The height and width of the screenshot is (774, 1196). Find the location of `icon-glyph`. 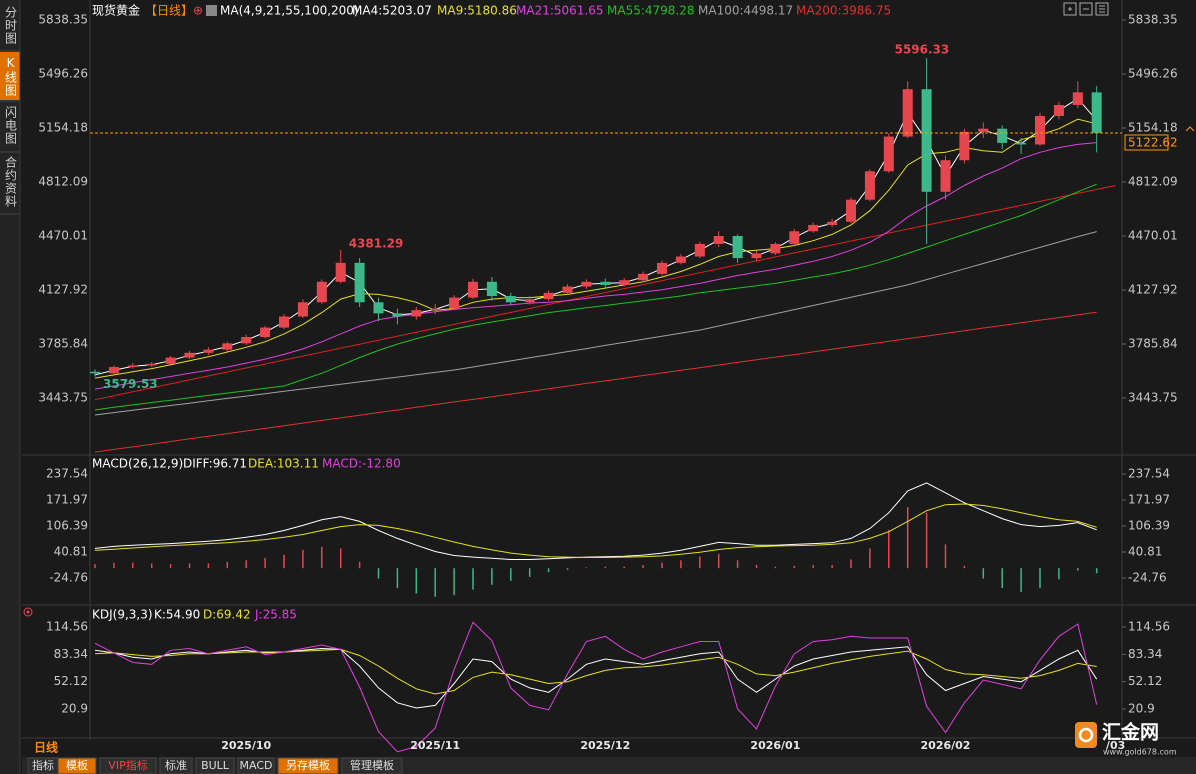

icon-glyph is located at coordinates (1086, 9).